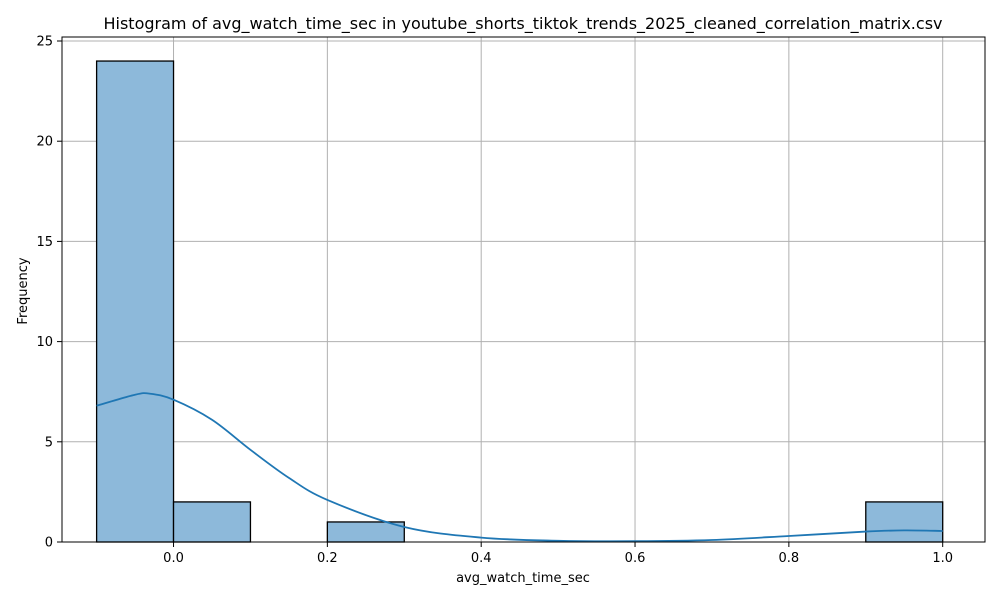 The height and width of the screenshot is (600, 1000). Describe the element at coordinates (44, 242) in the screenshot. I see `y-tick-label: 15` at that location.